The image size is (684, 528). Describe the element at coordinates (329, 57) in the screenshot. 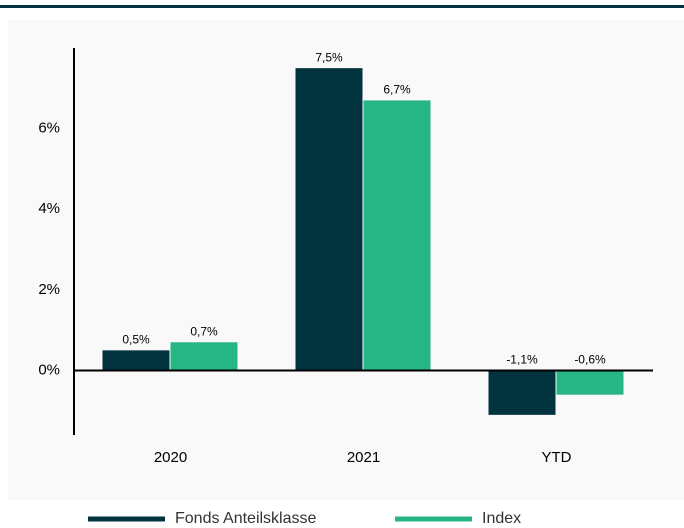

I see `value-label: 7,5%` at that location.